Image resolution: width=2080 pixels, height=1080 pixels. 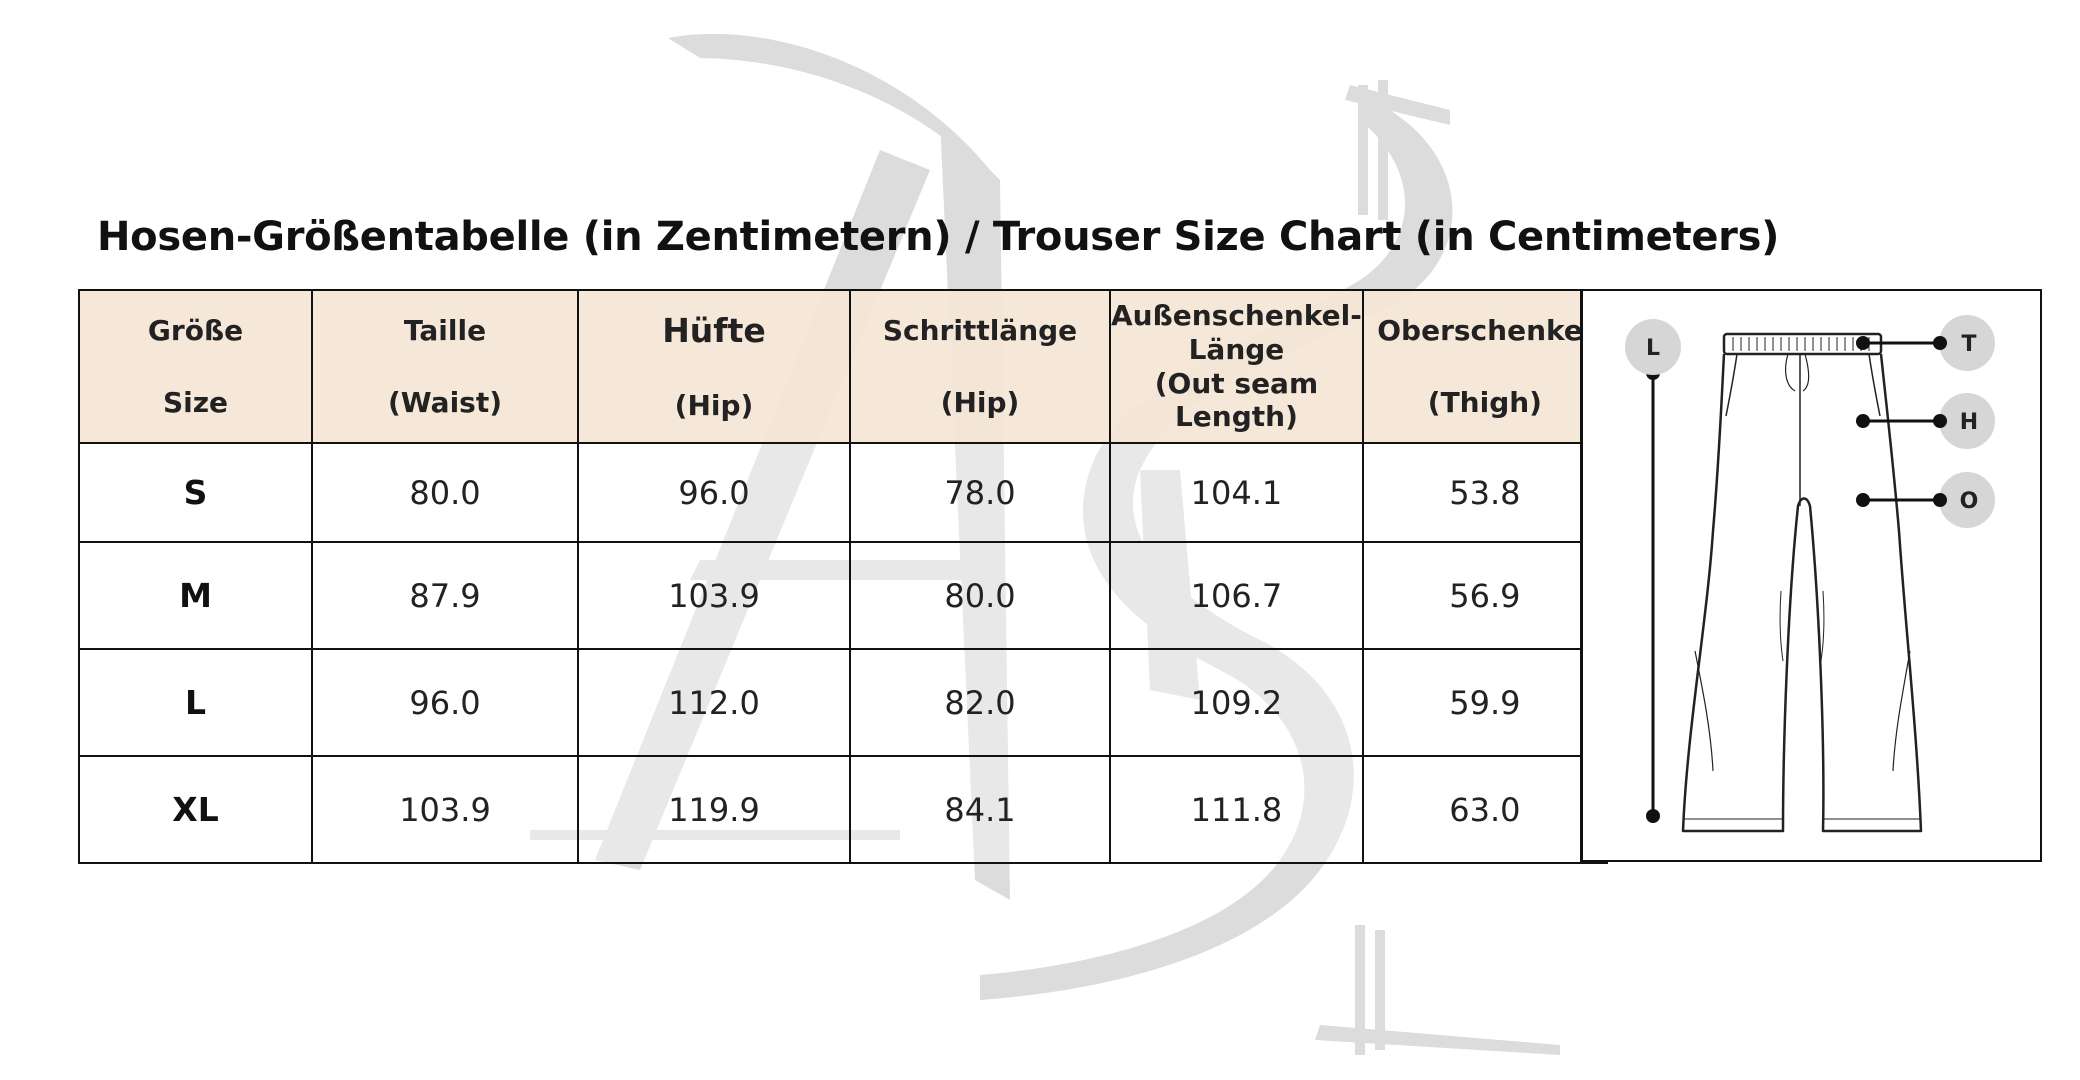 I want to click on inseam-cell: 80.0, so click(x=980, y=595).